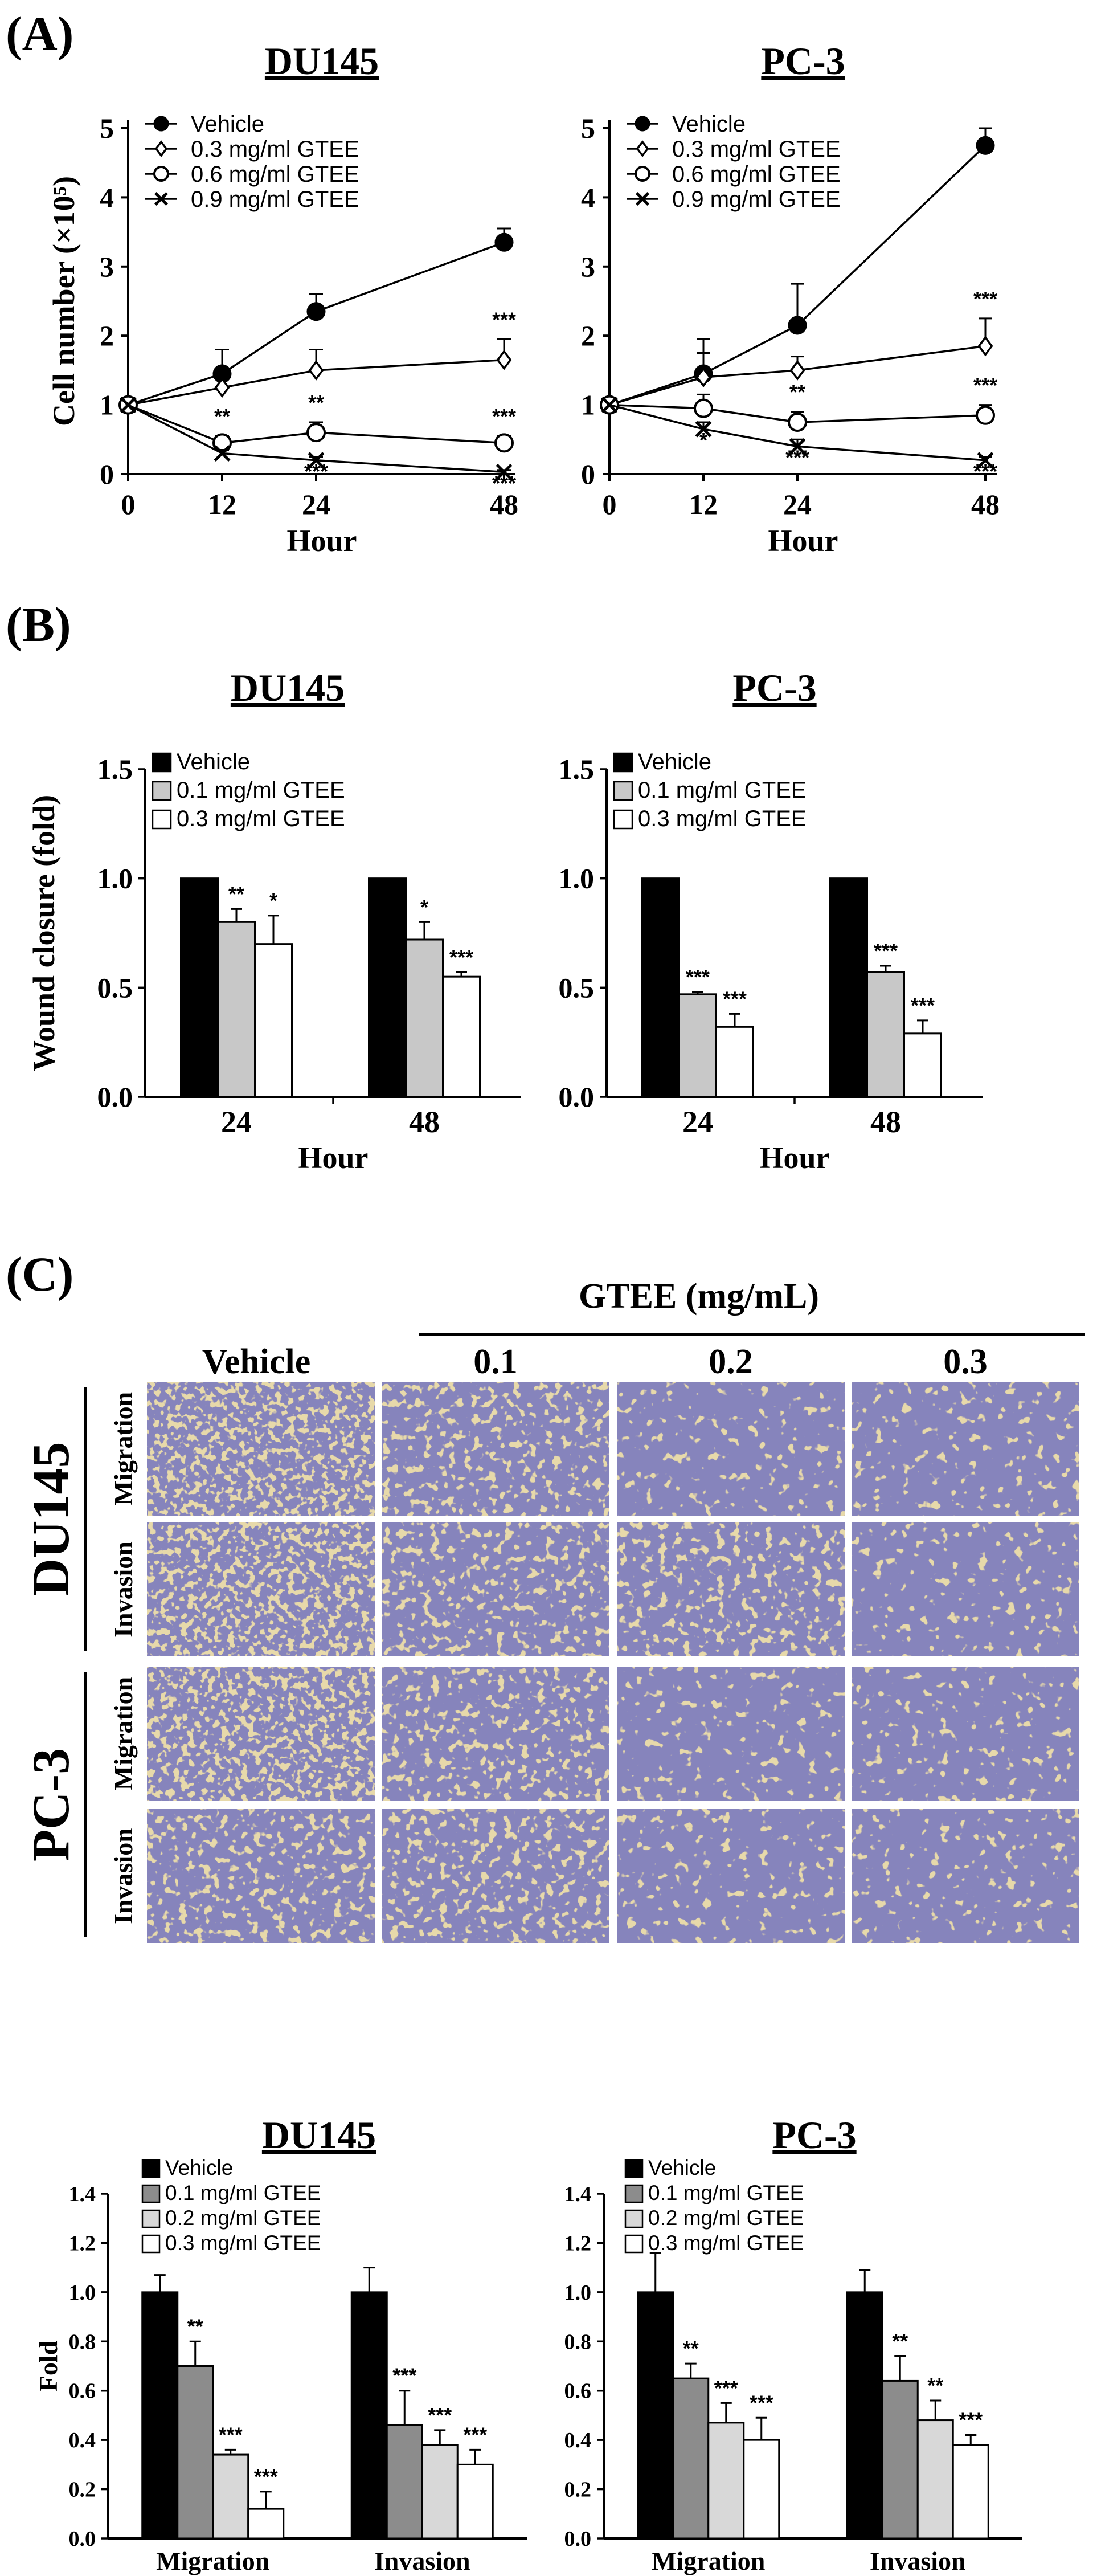 The height and width of the screenshot is (2576, 1097). I want to click on panel-label-c: (C), so click(39, 1274).